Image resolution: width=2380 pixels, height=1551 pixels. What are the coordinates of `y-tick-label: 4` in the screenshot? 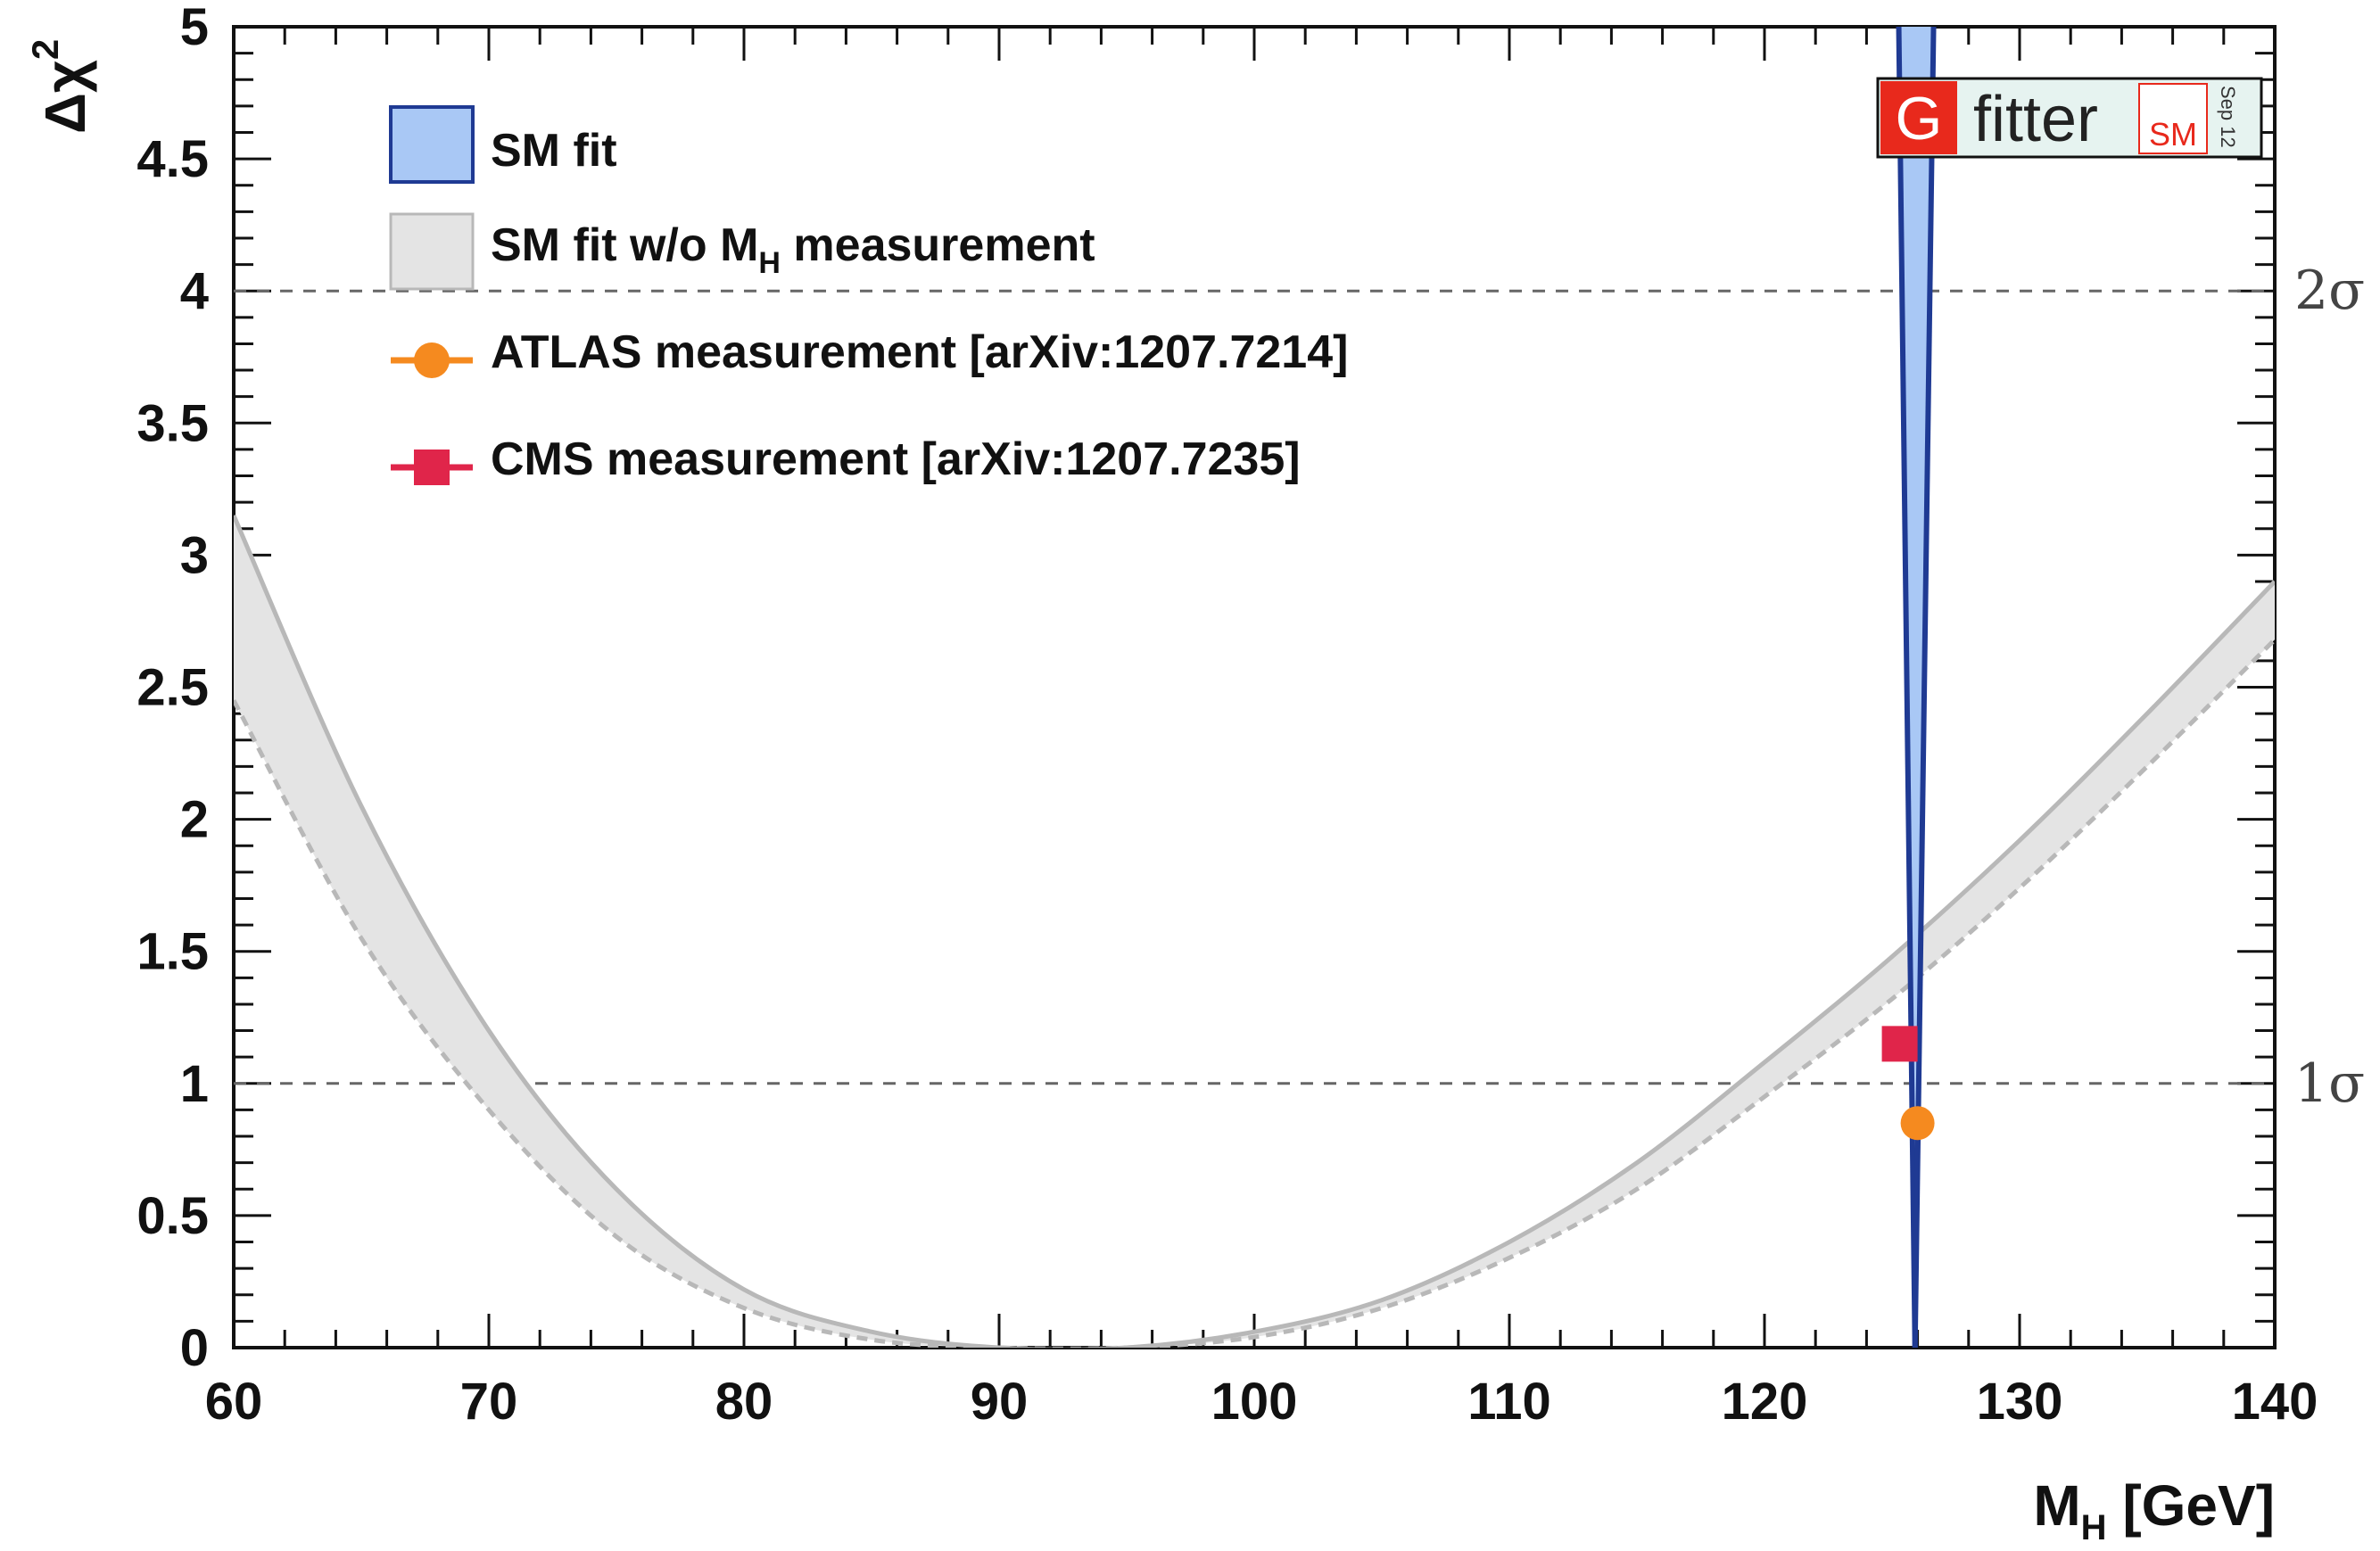 It's located at (194, 291).